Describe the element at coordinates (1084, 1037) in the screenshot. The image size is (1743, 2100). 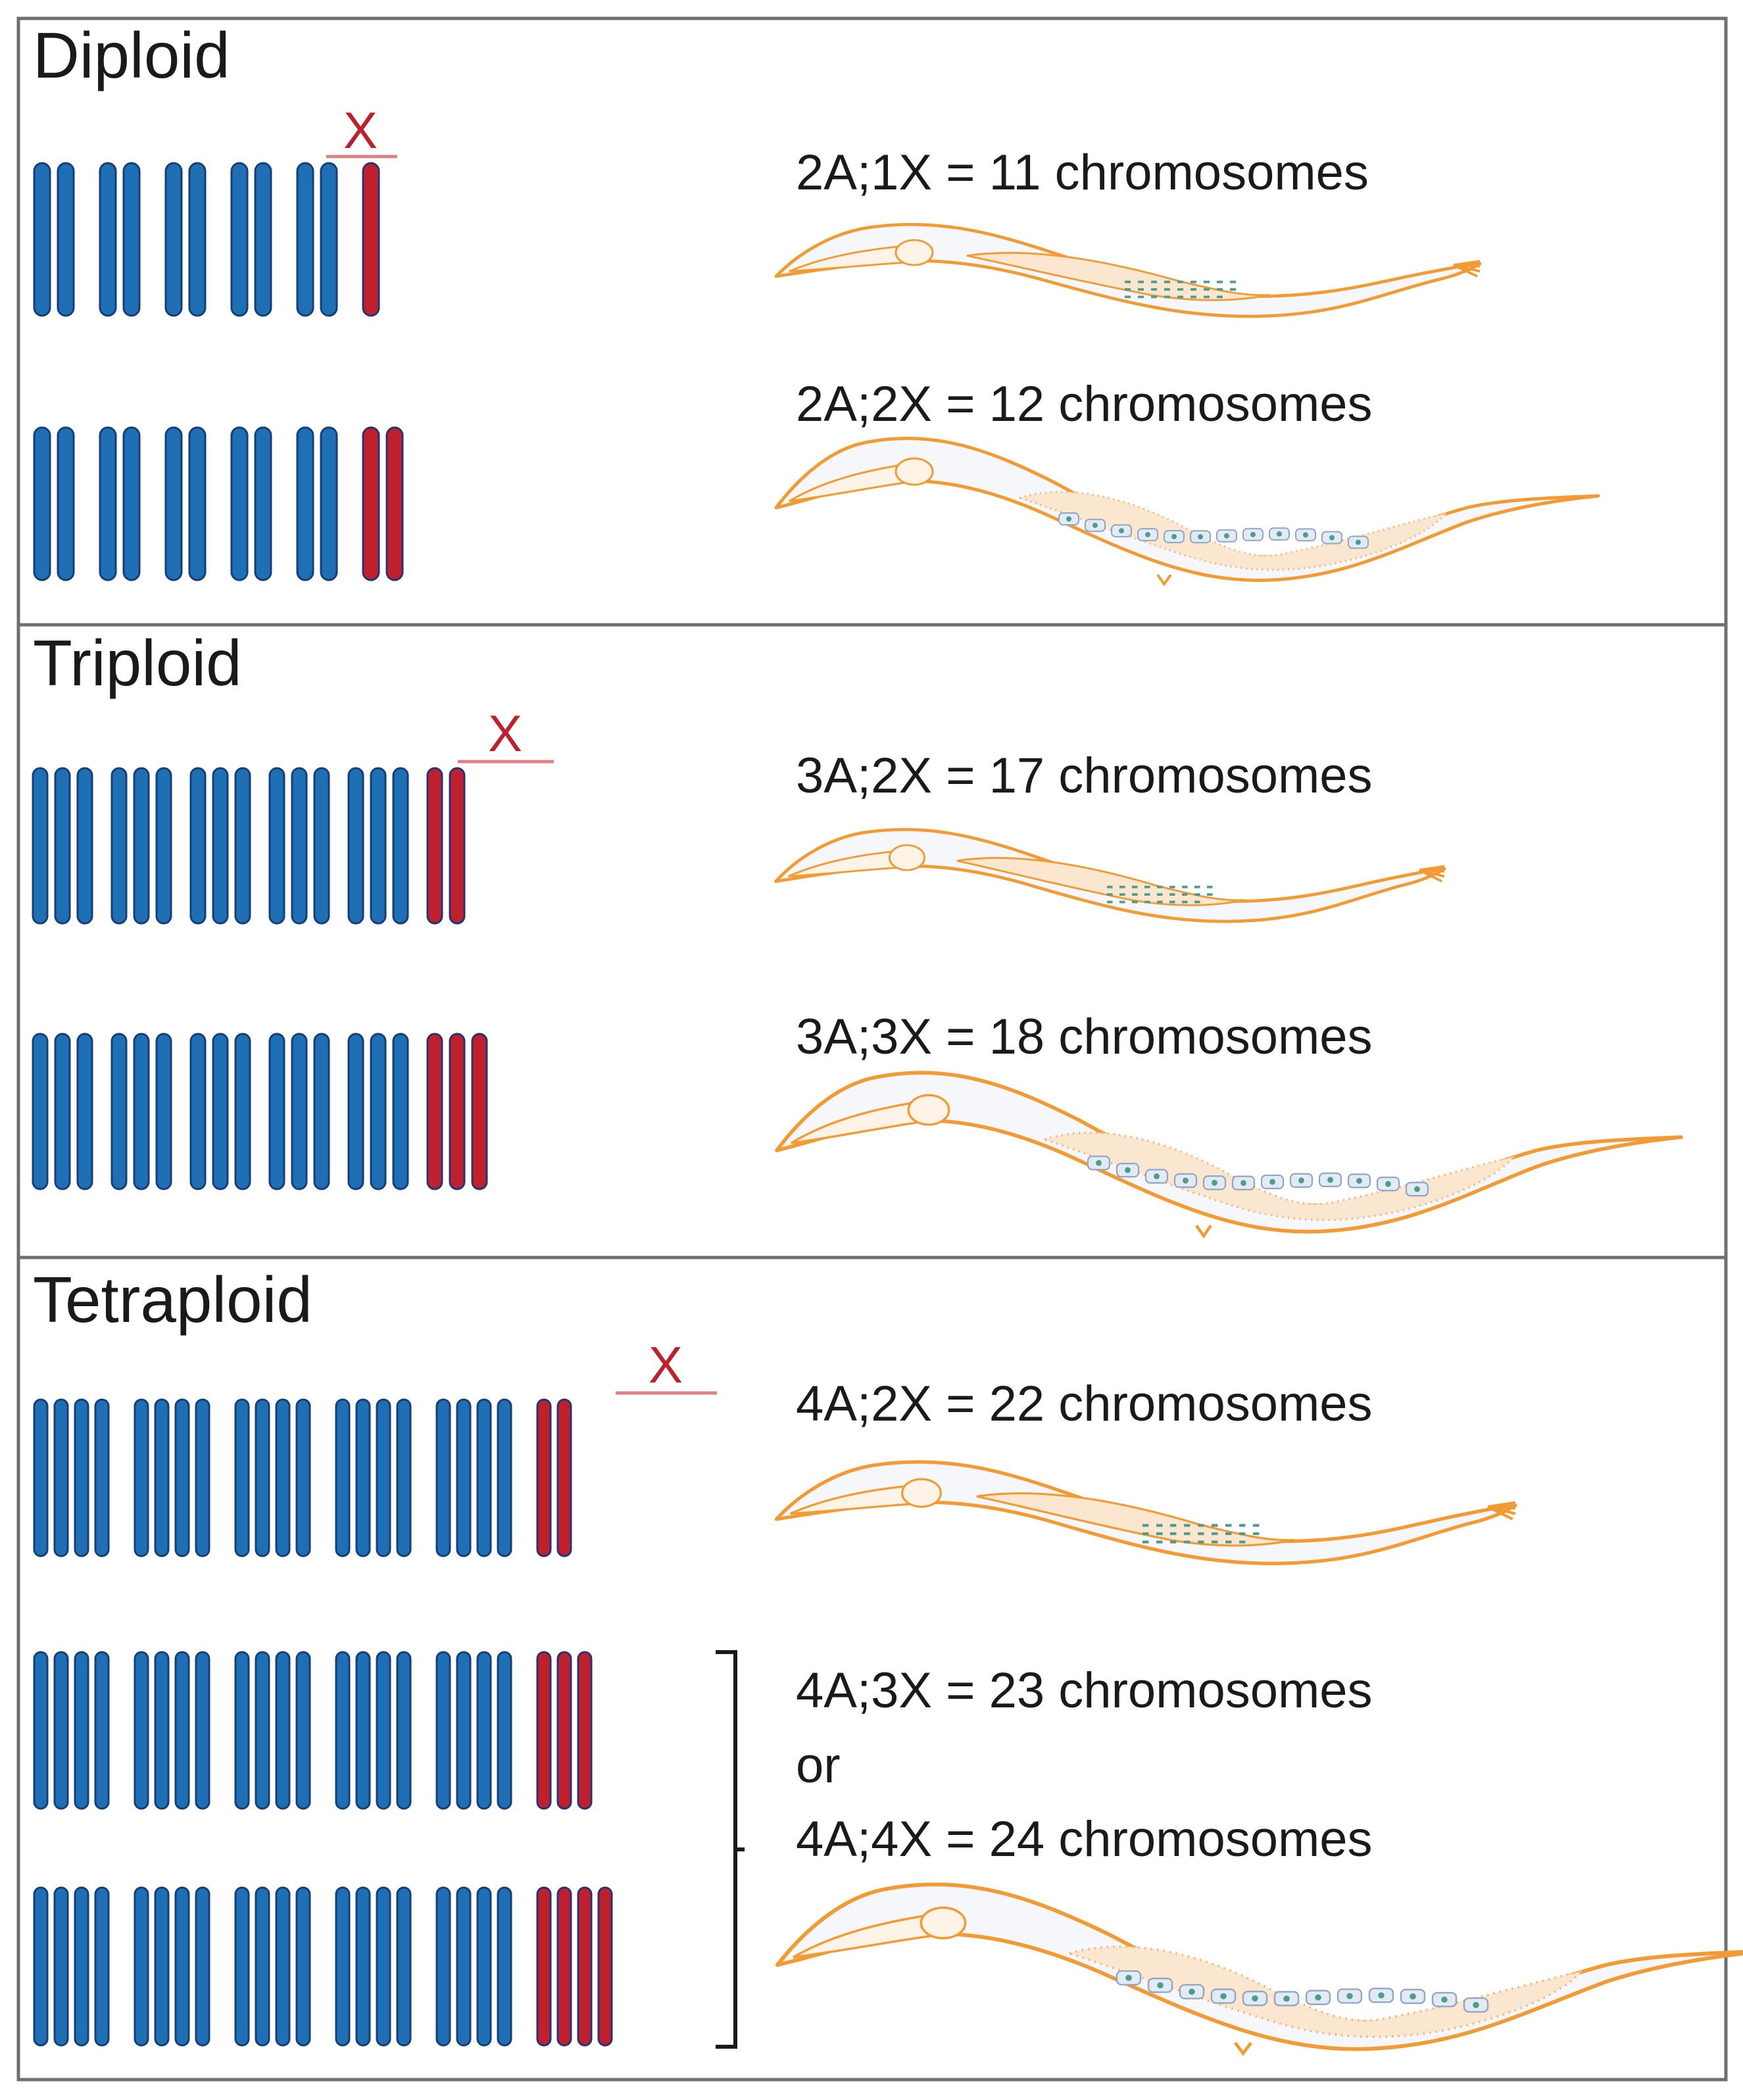
I see `karyotype-label: 3A;3X = 18 chromosomes` at that location.